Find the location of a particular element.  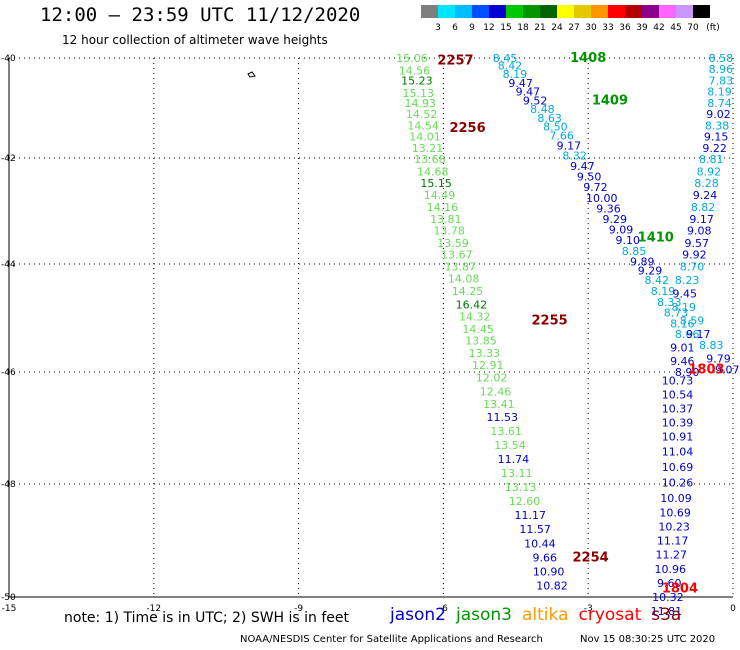

wave-height-label: 14.68 is located at coordinates (433, 171).